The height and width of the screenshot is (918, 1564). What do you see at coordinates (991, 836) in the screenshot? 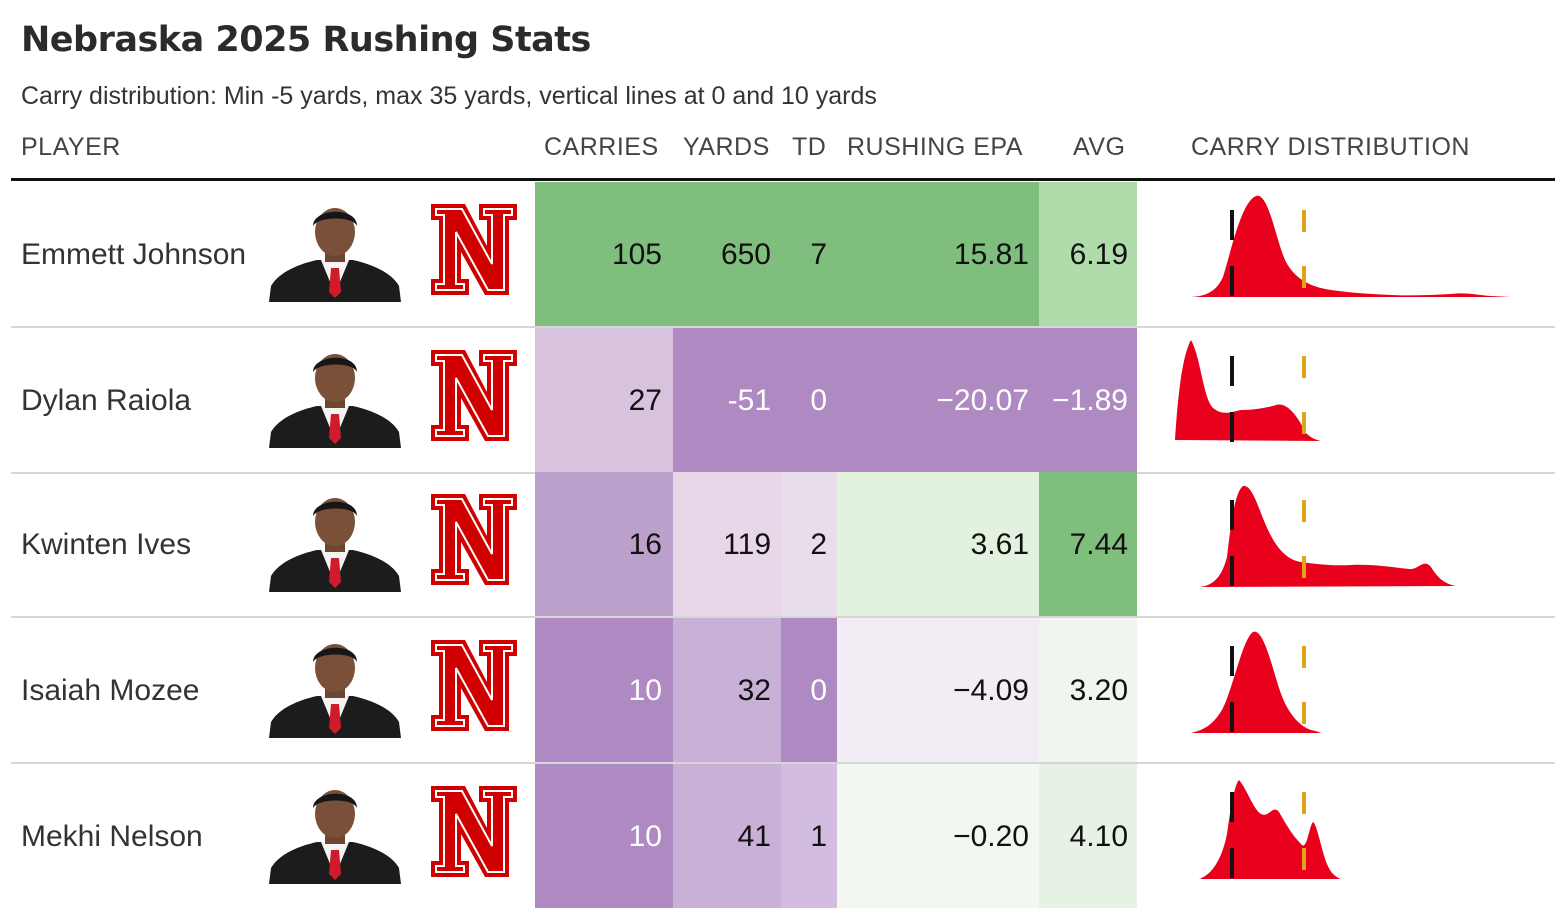
I see `cell-epa: −0.20` at bounding box center [991, 836].